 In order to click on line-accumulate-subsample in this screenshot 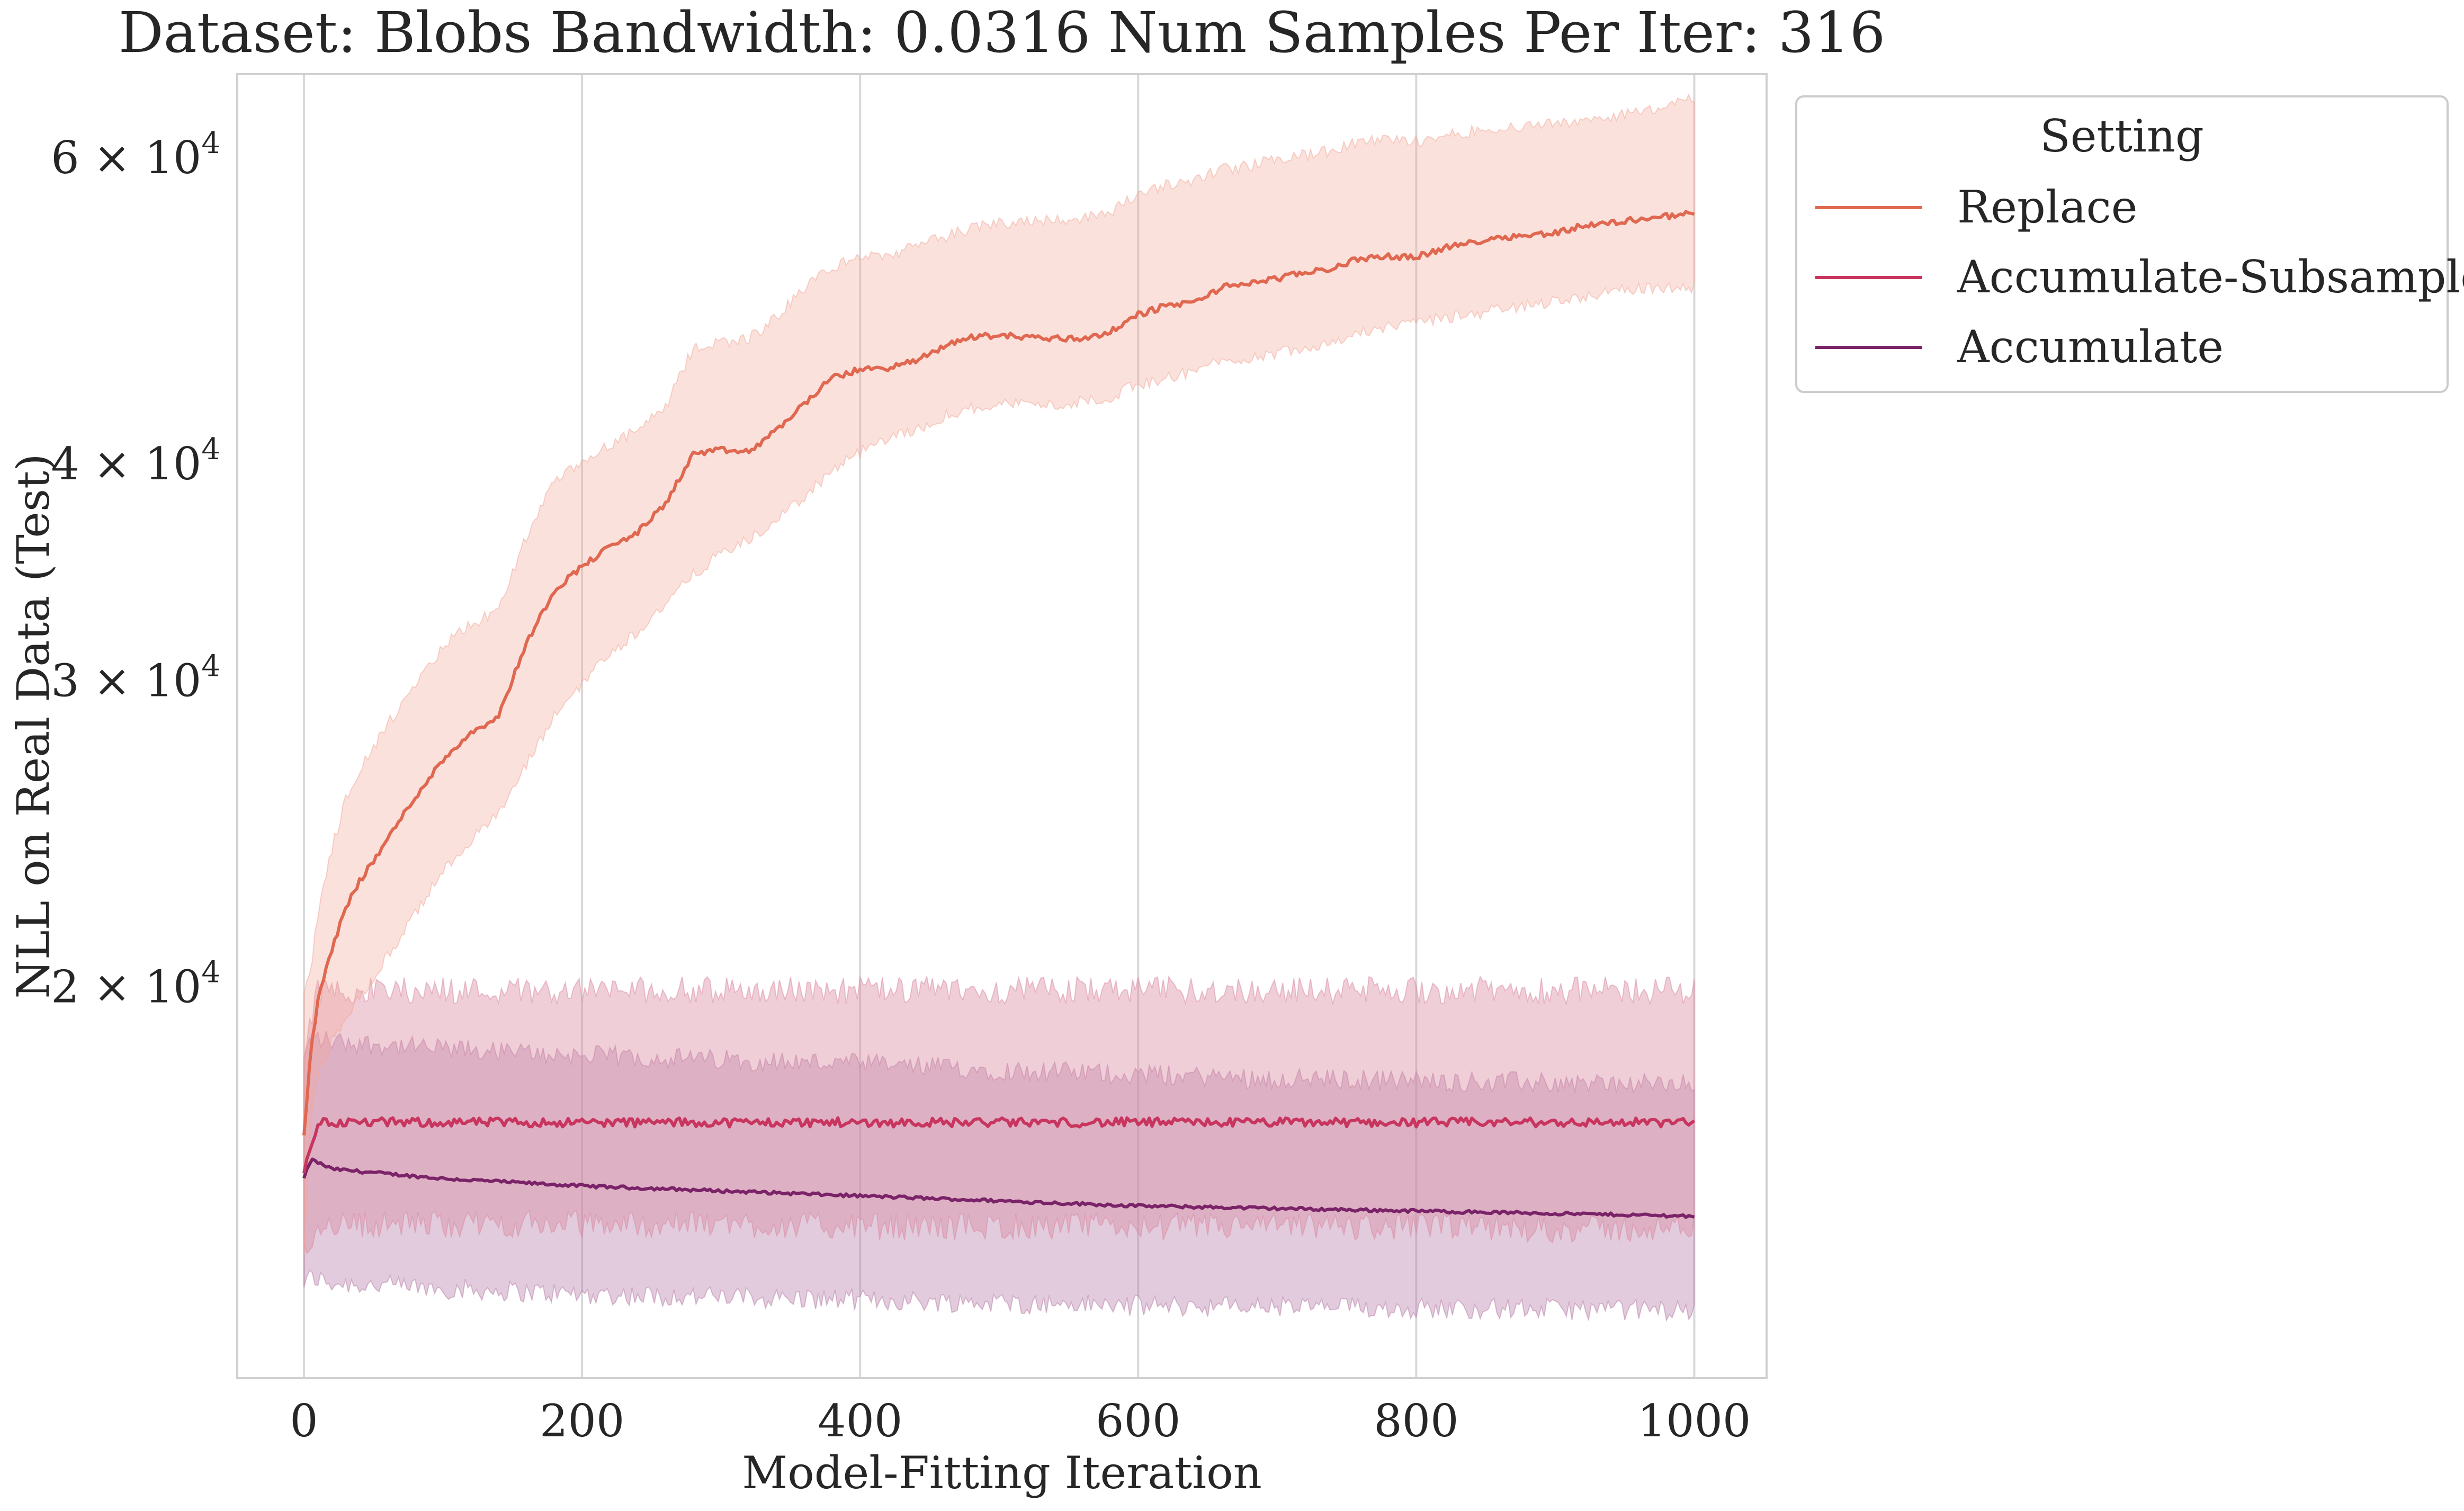, I will do `click(999, 1145)`.